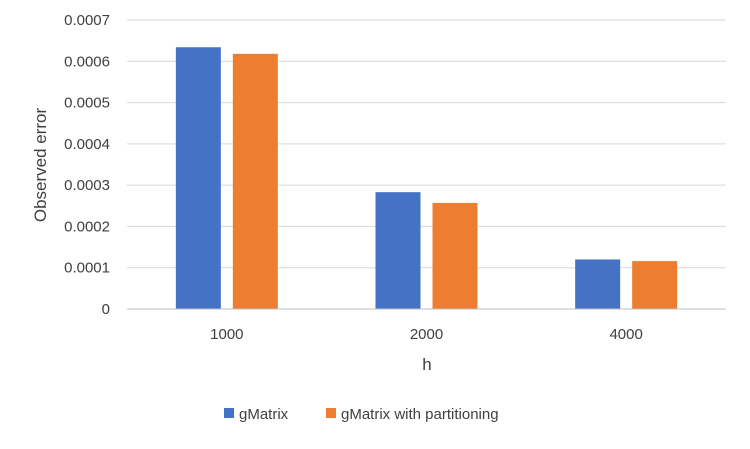 The height and width of the screenshot is (449, 750). What do you see at coordinates (625, 334) in the screenshot?
I see `x-tick-label: 4000` at bounding box center [625, 334].